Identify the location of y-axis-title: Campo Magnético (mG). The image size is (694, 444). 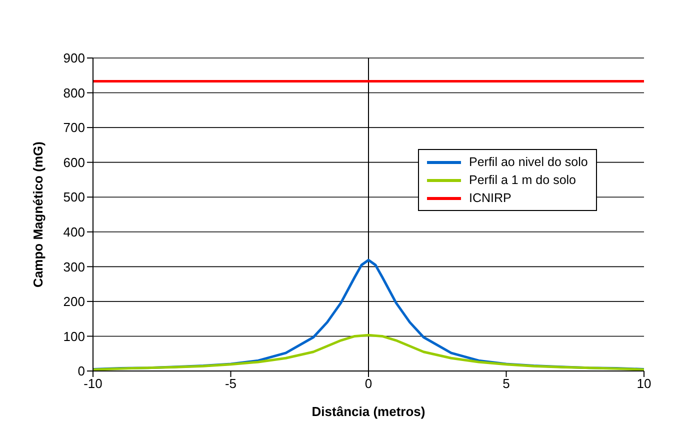
(38, 215).